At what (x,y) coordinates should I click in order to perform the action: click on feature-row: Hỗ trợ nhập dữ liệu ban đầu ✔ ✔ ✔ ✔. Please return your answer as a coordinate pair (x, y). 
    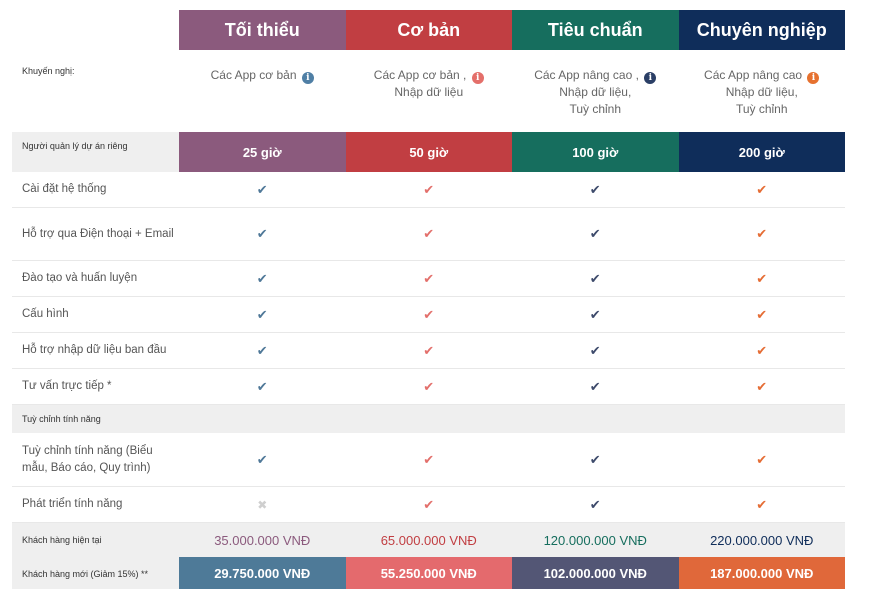
    Looking at the image, I should click on (428, 351).